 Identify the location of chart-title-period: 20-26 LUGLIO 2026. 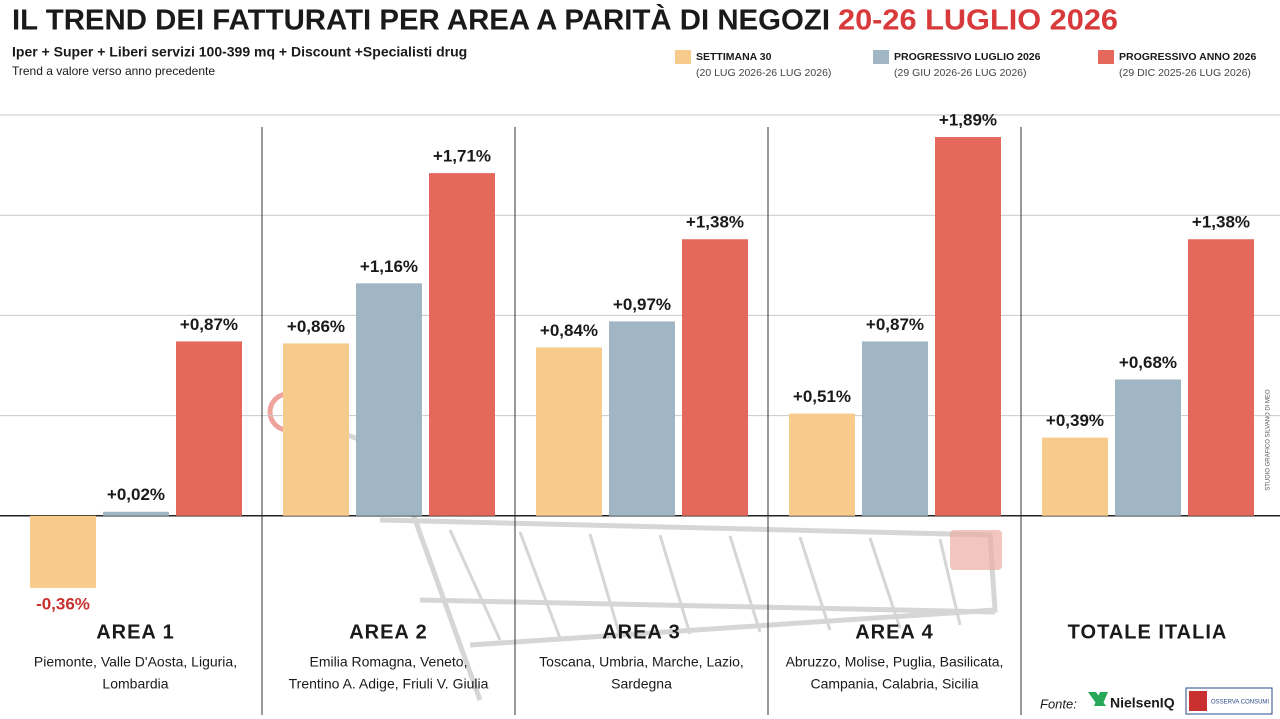
(978, 21).